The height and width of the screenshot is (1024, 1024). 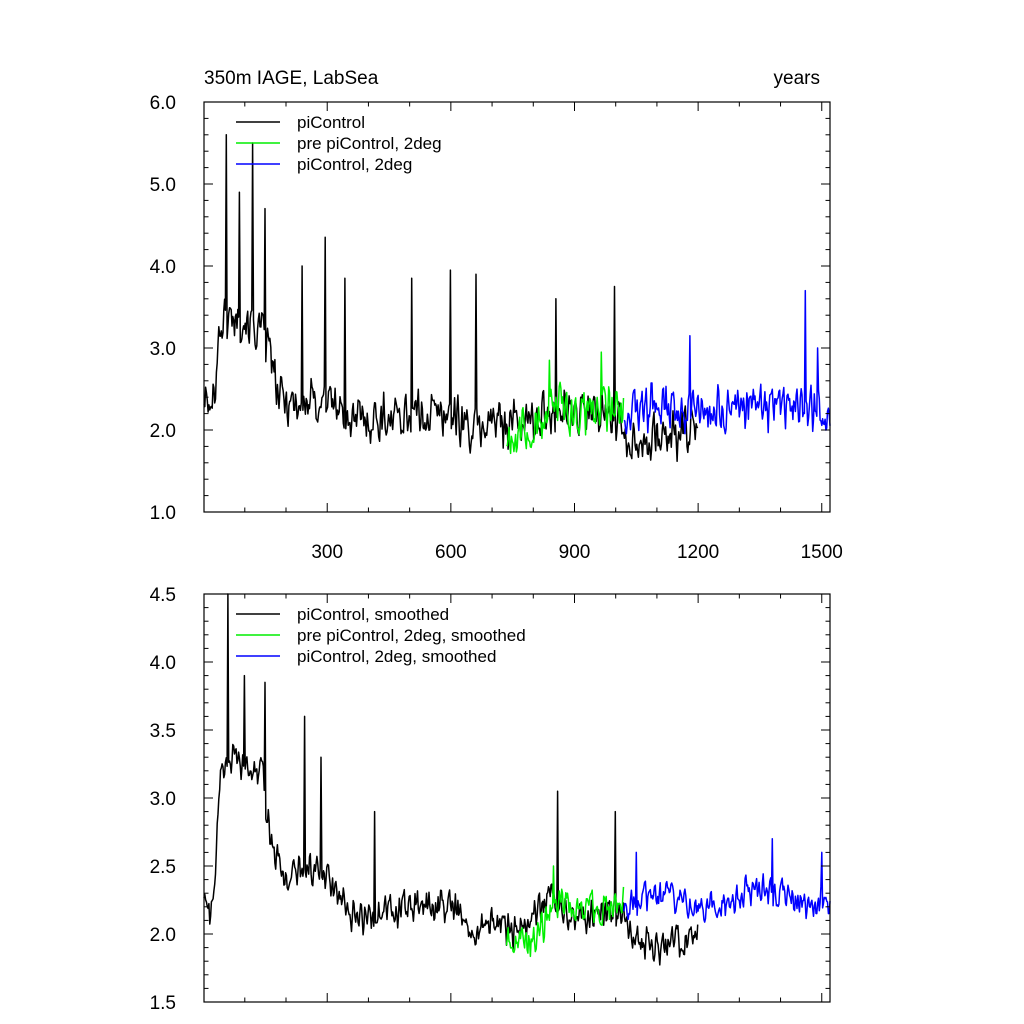 I want to click on panel-title: 350m IAGE, LabSea, so click(x=291, y=78).